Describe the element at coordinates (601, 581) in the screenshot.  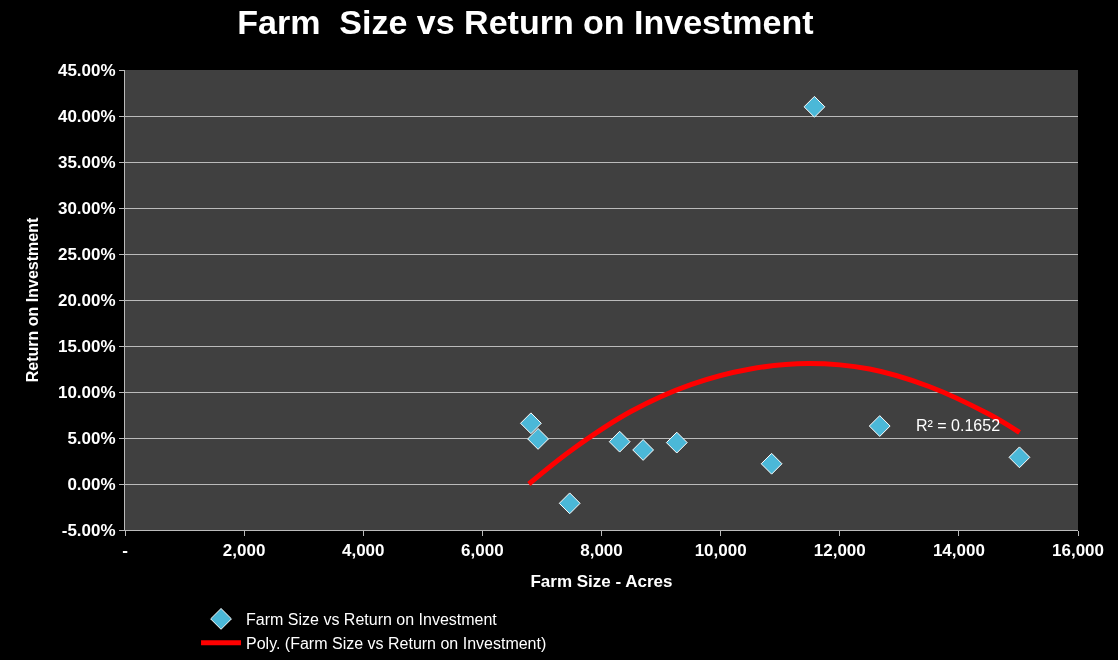
I see `x-axis-title: Farm Size - Acres` at that location.